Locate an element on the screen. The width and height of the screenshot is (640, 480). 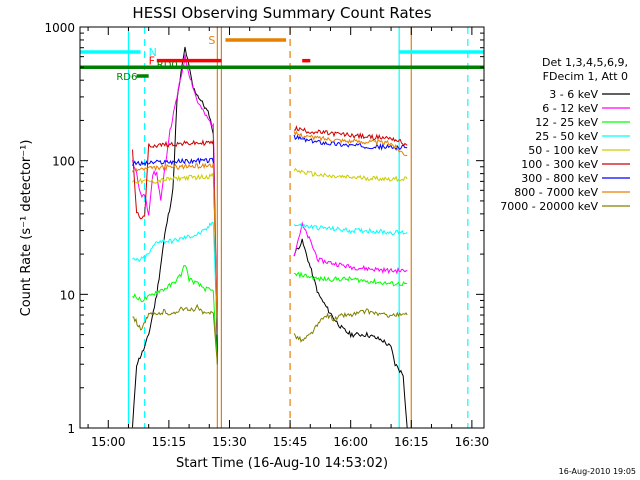
legend-header-line-1: Det 1,3,4,5,6,9, is located at coordinates (585, 62).